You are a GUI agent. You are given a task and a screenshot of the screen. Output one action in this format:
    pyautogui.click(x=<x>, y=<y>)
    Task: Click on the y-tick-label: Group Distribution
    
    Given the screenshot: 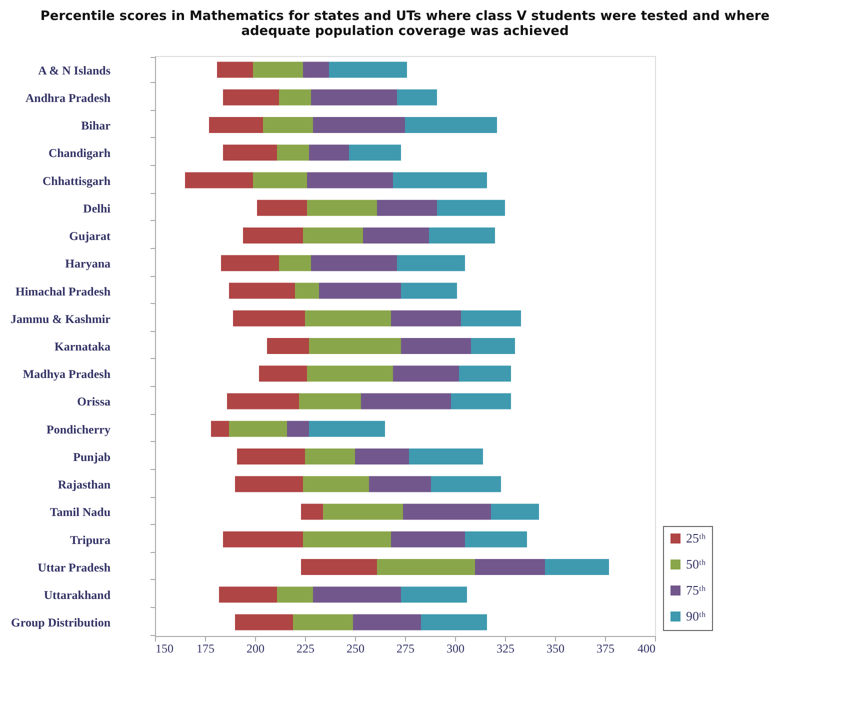 What is the action you would take?
    pyautogui.click(x=61, y=623)
    